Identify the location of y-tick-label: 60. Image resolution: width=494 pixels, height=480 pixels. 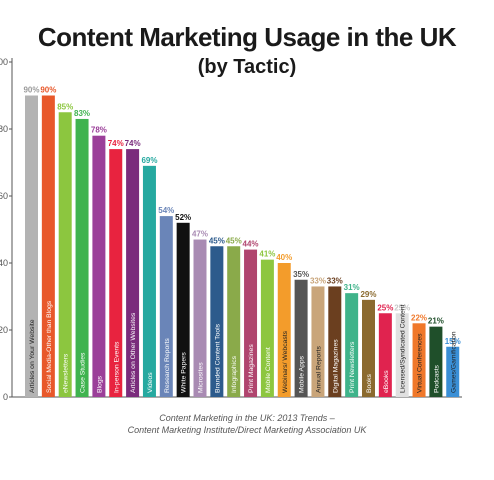
(4, 196).